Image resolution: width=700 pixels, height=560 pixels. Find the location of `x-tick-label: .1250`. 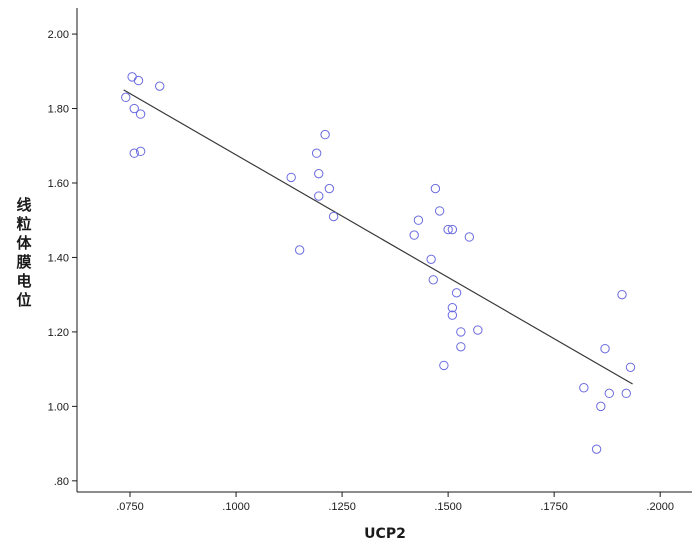

x-tick-label: .1250 is located at coordinates (342, 507).